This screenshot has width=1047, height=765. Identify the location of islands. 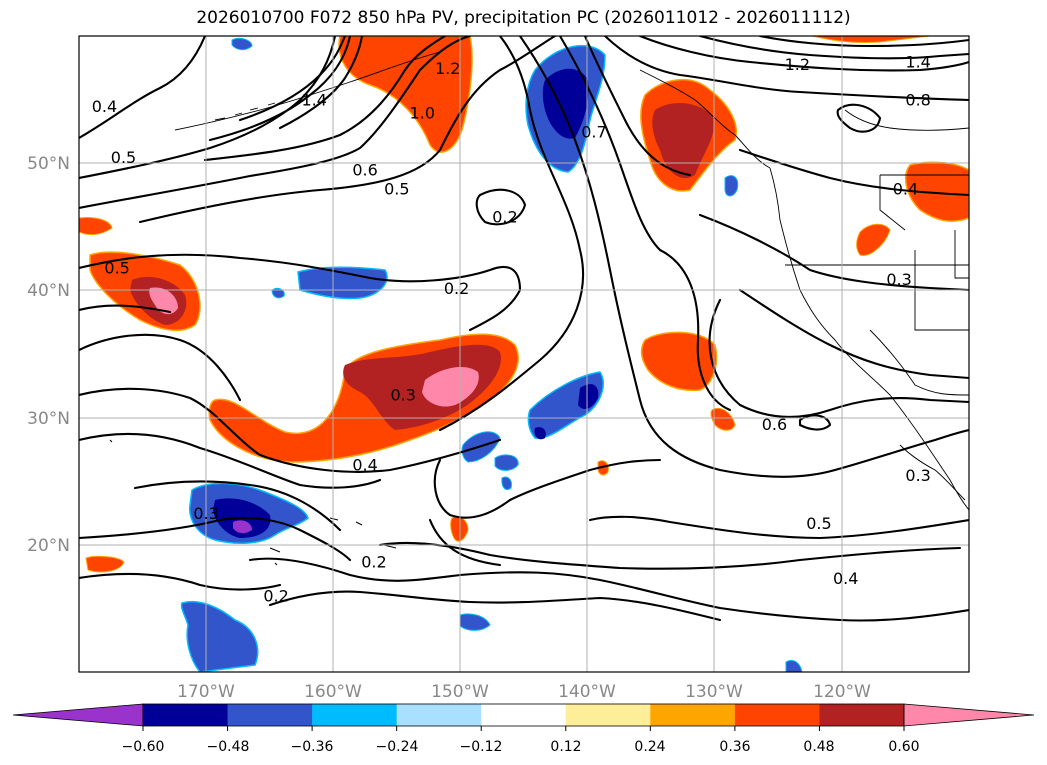
(253, 502).